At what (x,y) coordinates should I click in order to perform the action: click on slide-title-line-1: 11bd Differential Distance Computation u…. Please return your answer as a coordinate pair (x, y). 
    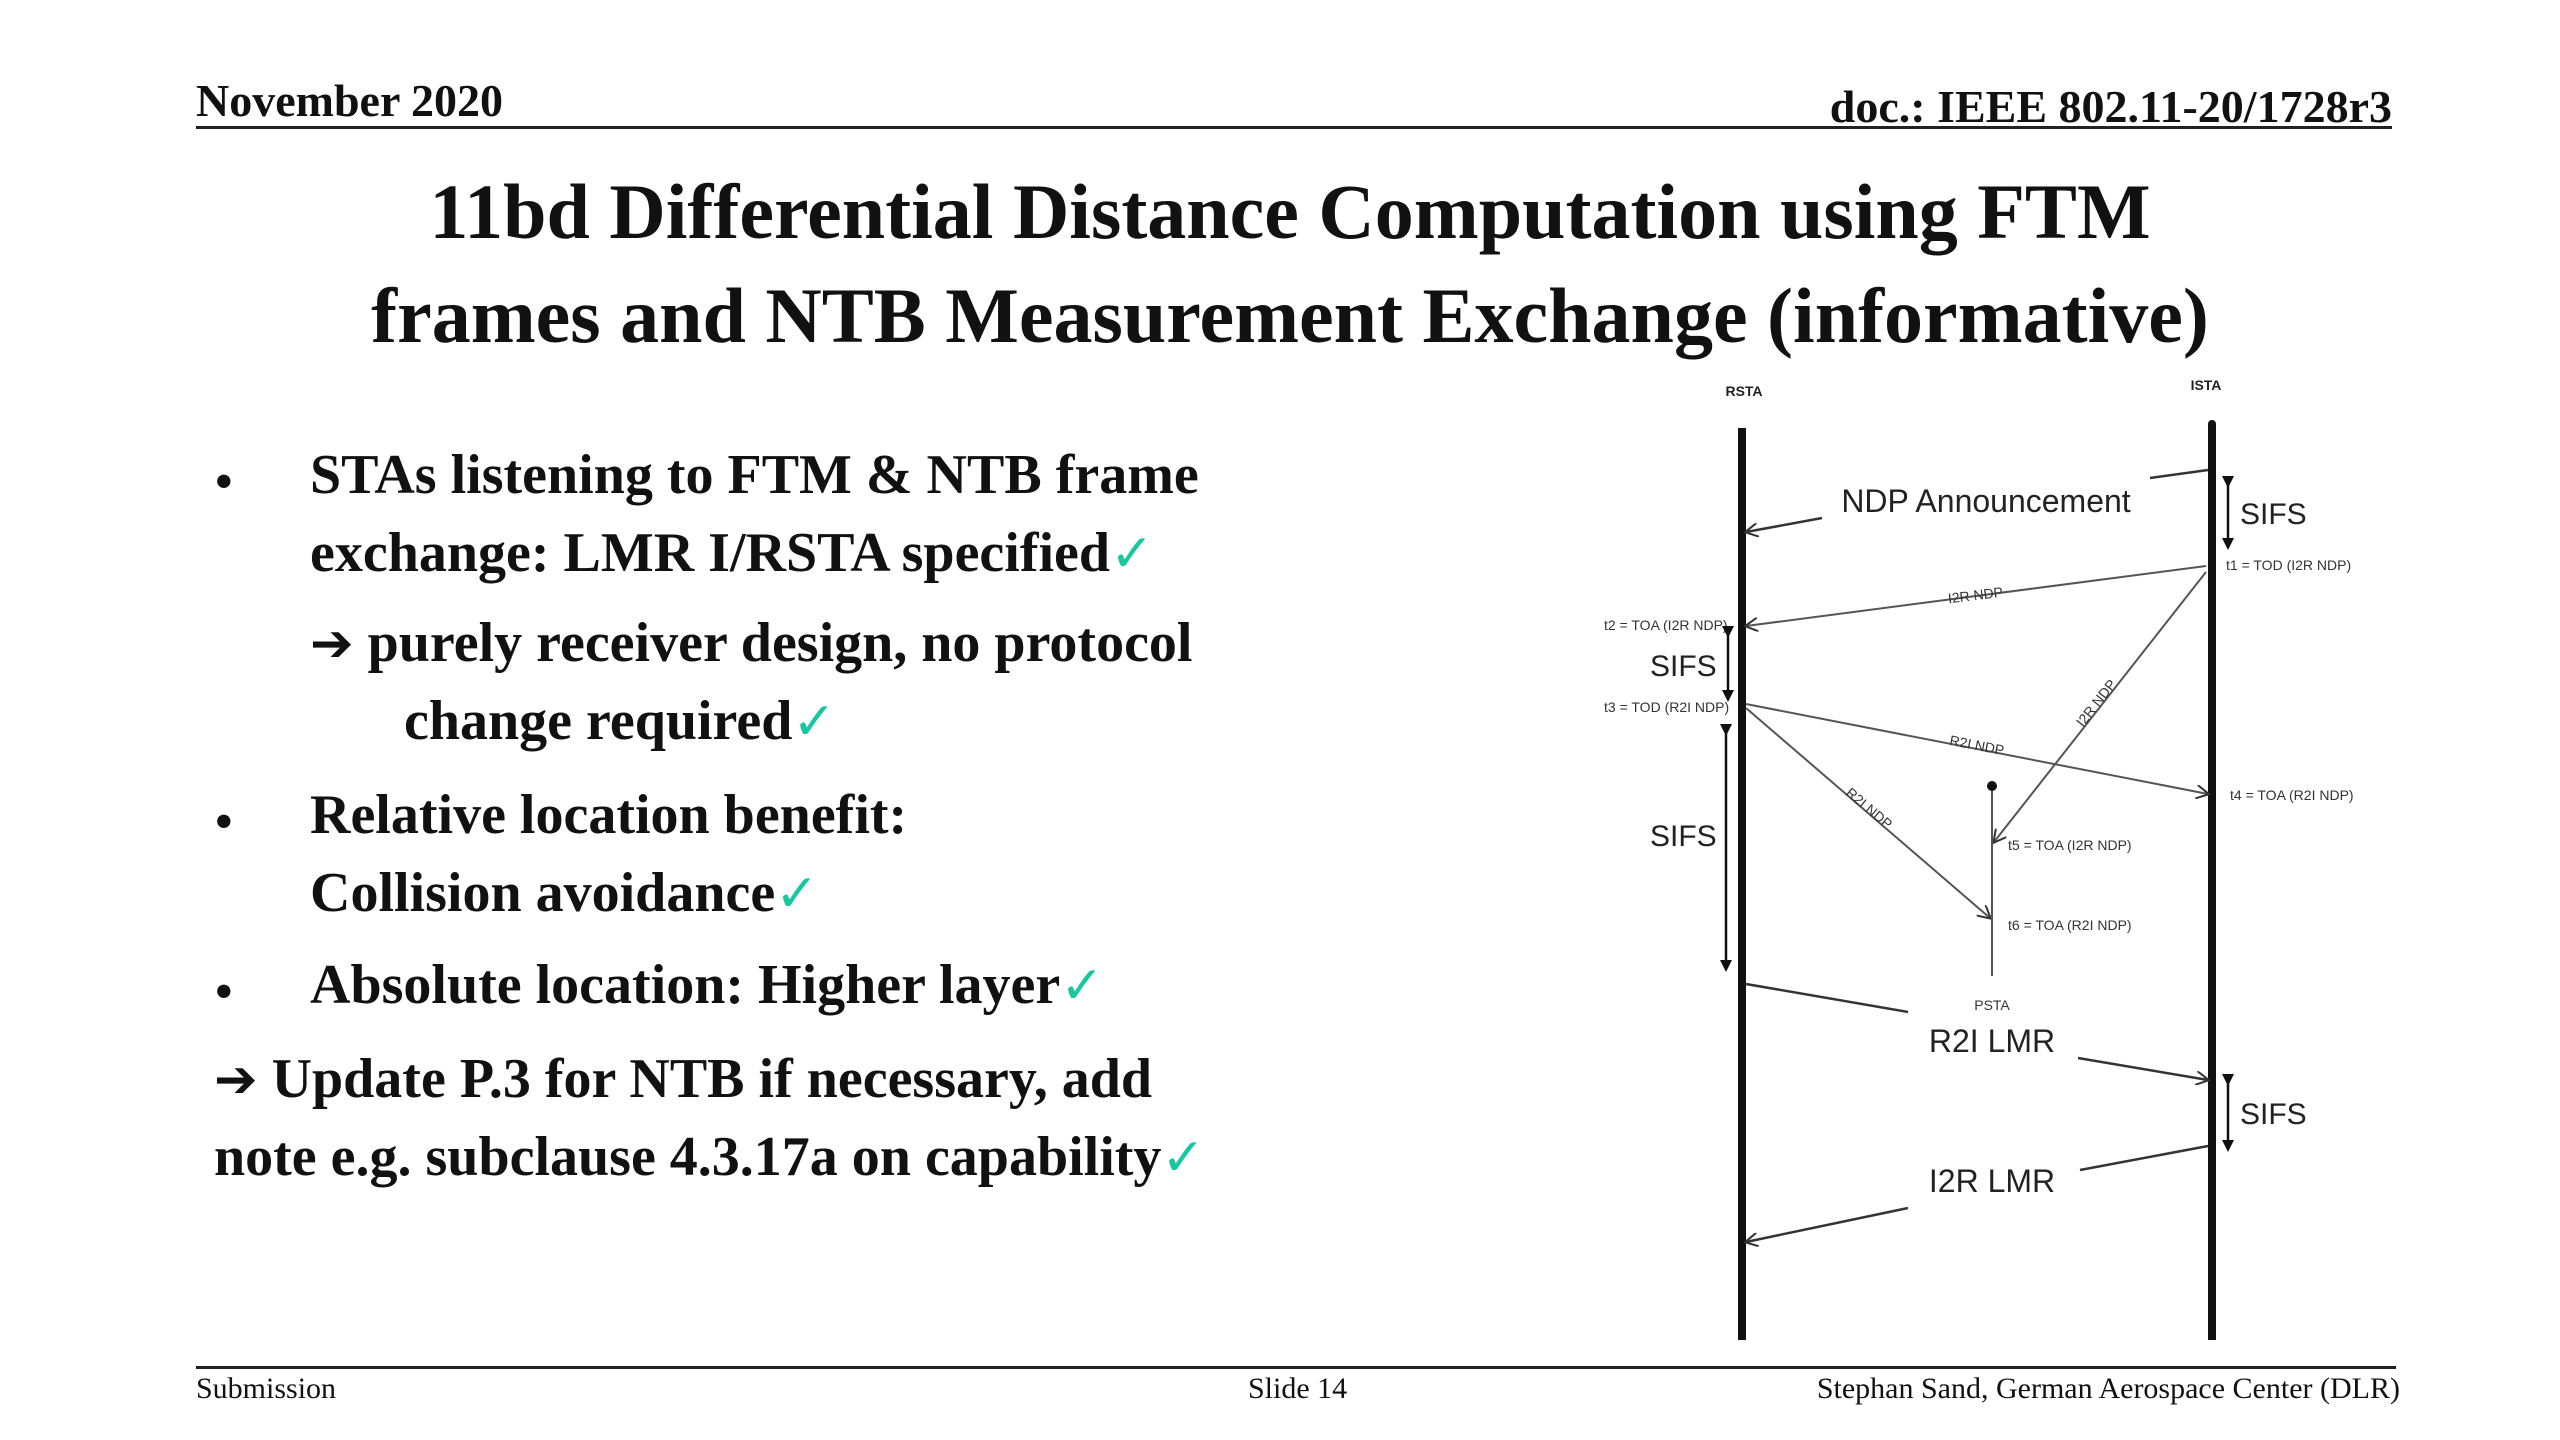
    Looking at the image, I should click on (1290, 211).